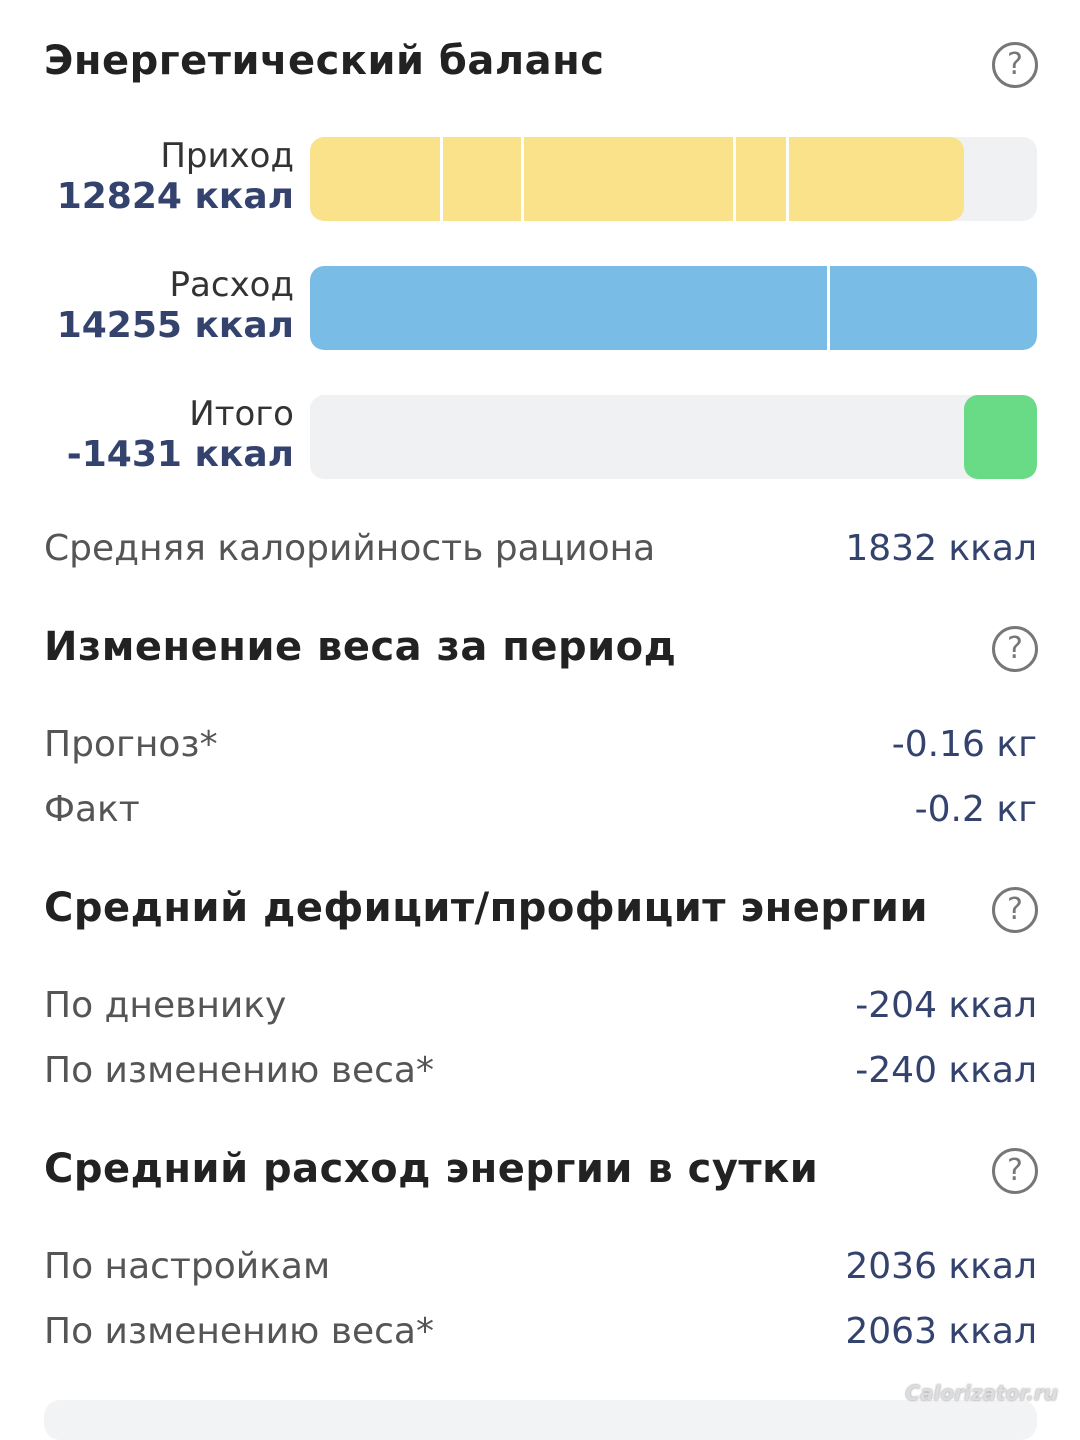  I want to click on total-bar, so click(673, 437).